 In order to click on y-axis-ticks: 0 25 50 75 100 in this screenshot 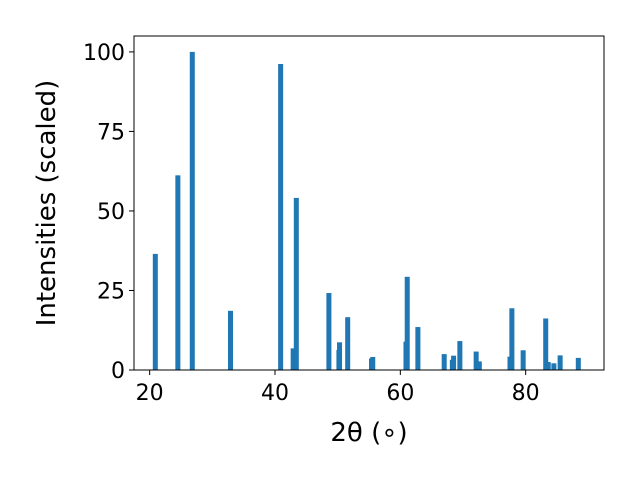, I will do `click(108, 212)`.